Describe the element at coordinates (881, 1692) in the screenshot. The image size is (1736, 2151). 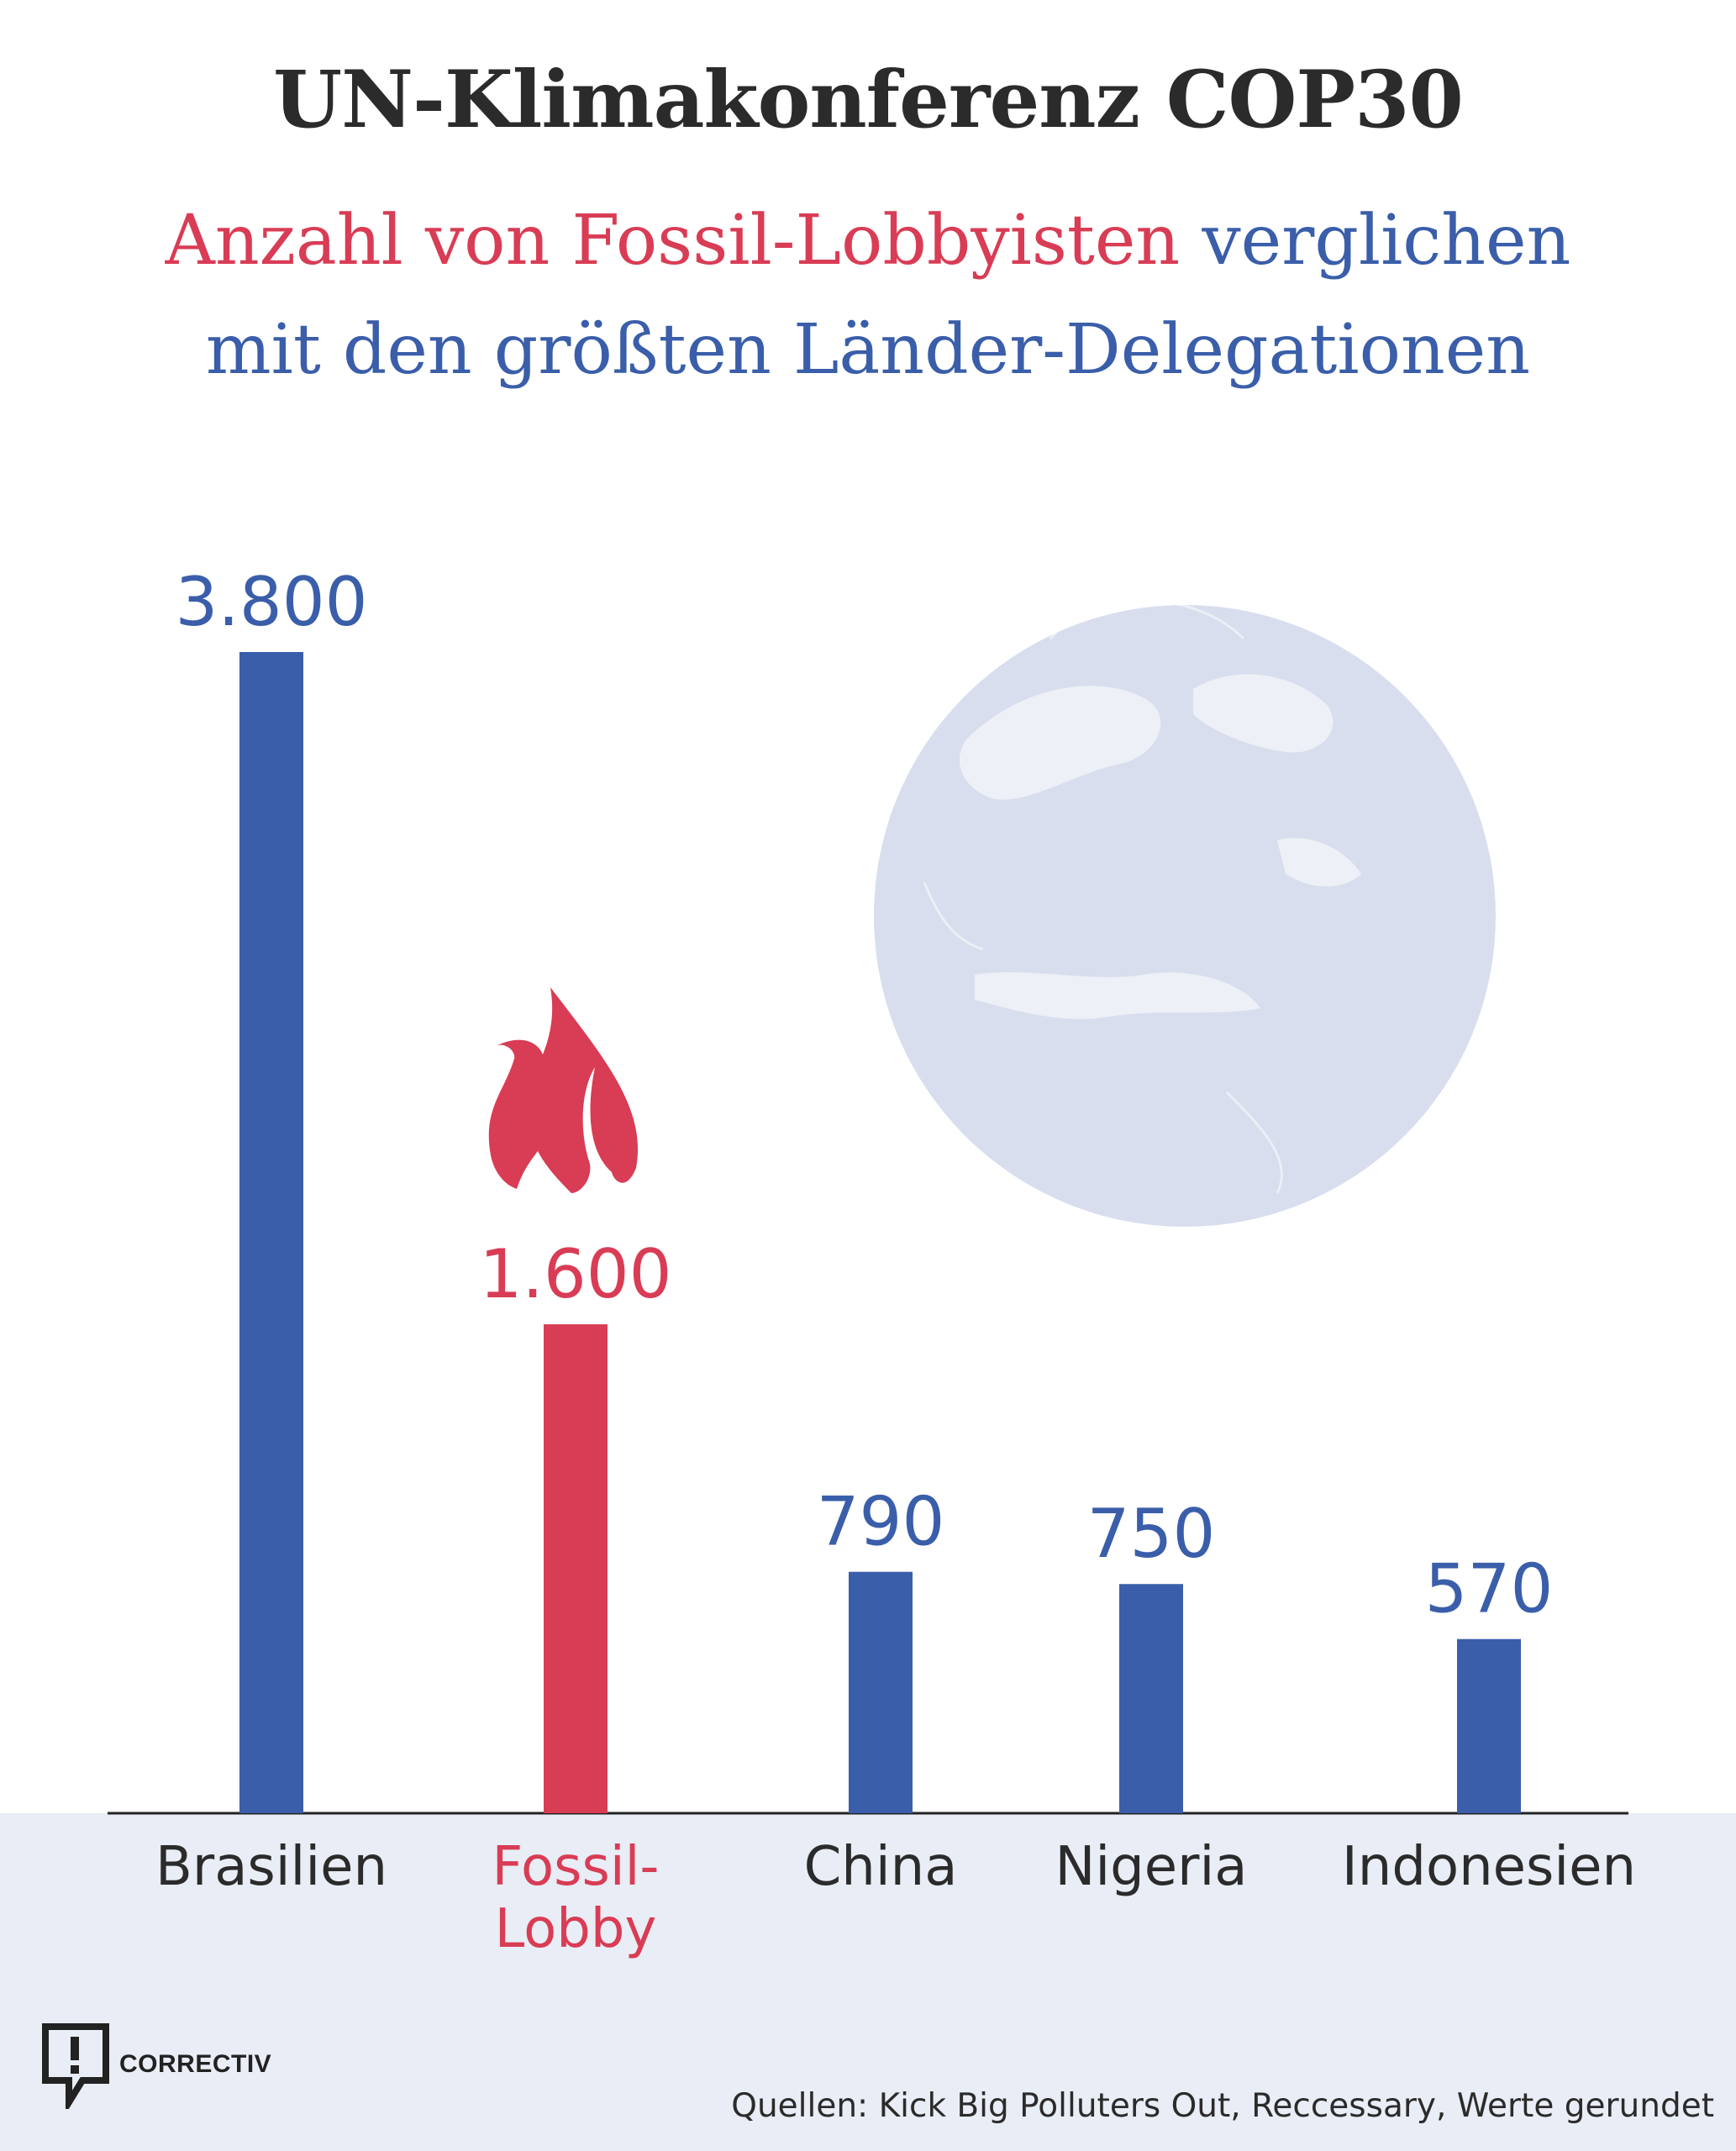
I see `bar-china` at that location.